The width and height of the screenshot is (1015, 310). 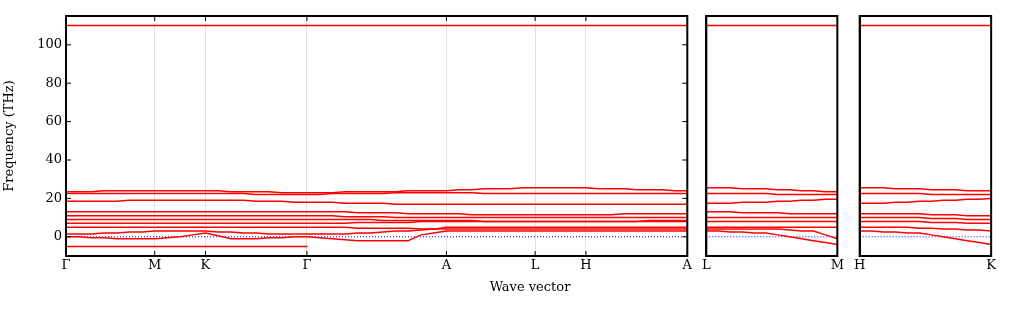 I want to click on y-tick-label: 100, so click(x=49, y=44).